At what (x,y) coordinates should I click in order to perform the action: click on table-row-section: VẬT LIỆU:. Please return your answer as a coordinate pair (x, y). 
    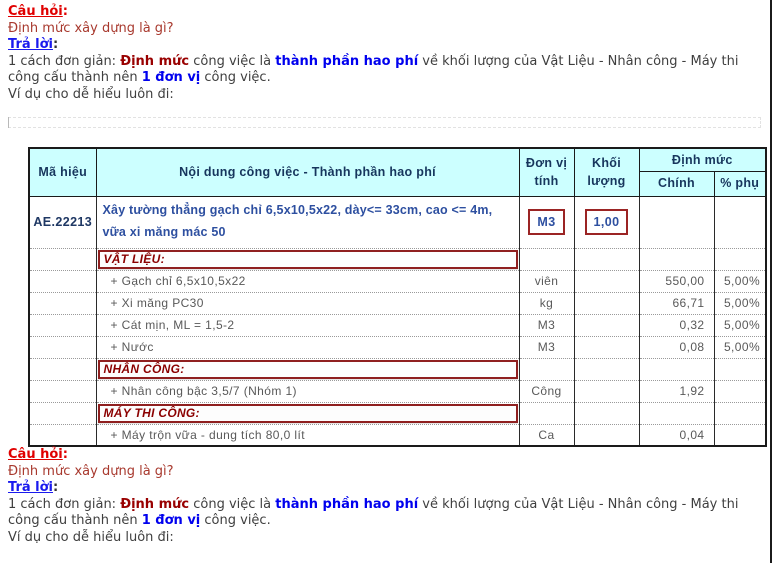
    Looking at the image, I should click on (397, 259).